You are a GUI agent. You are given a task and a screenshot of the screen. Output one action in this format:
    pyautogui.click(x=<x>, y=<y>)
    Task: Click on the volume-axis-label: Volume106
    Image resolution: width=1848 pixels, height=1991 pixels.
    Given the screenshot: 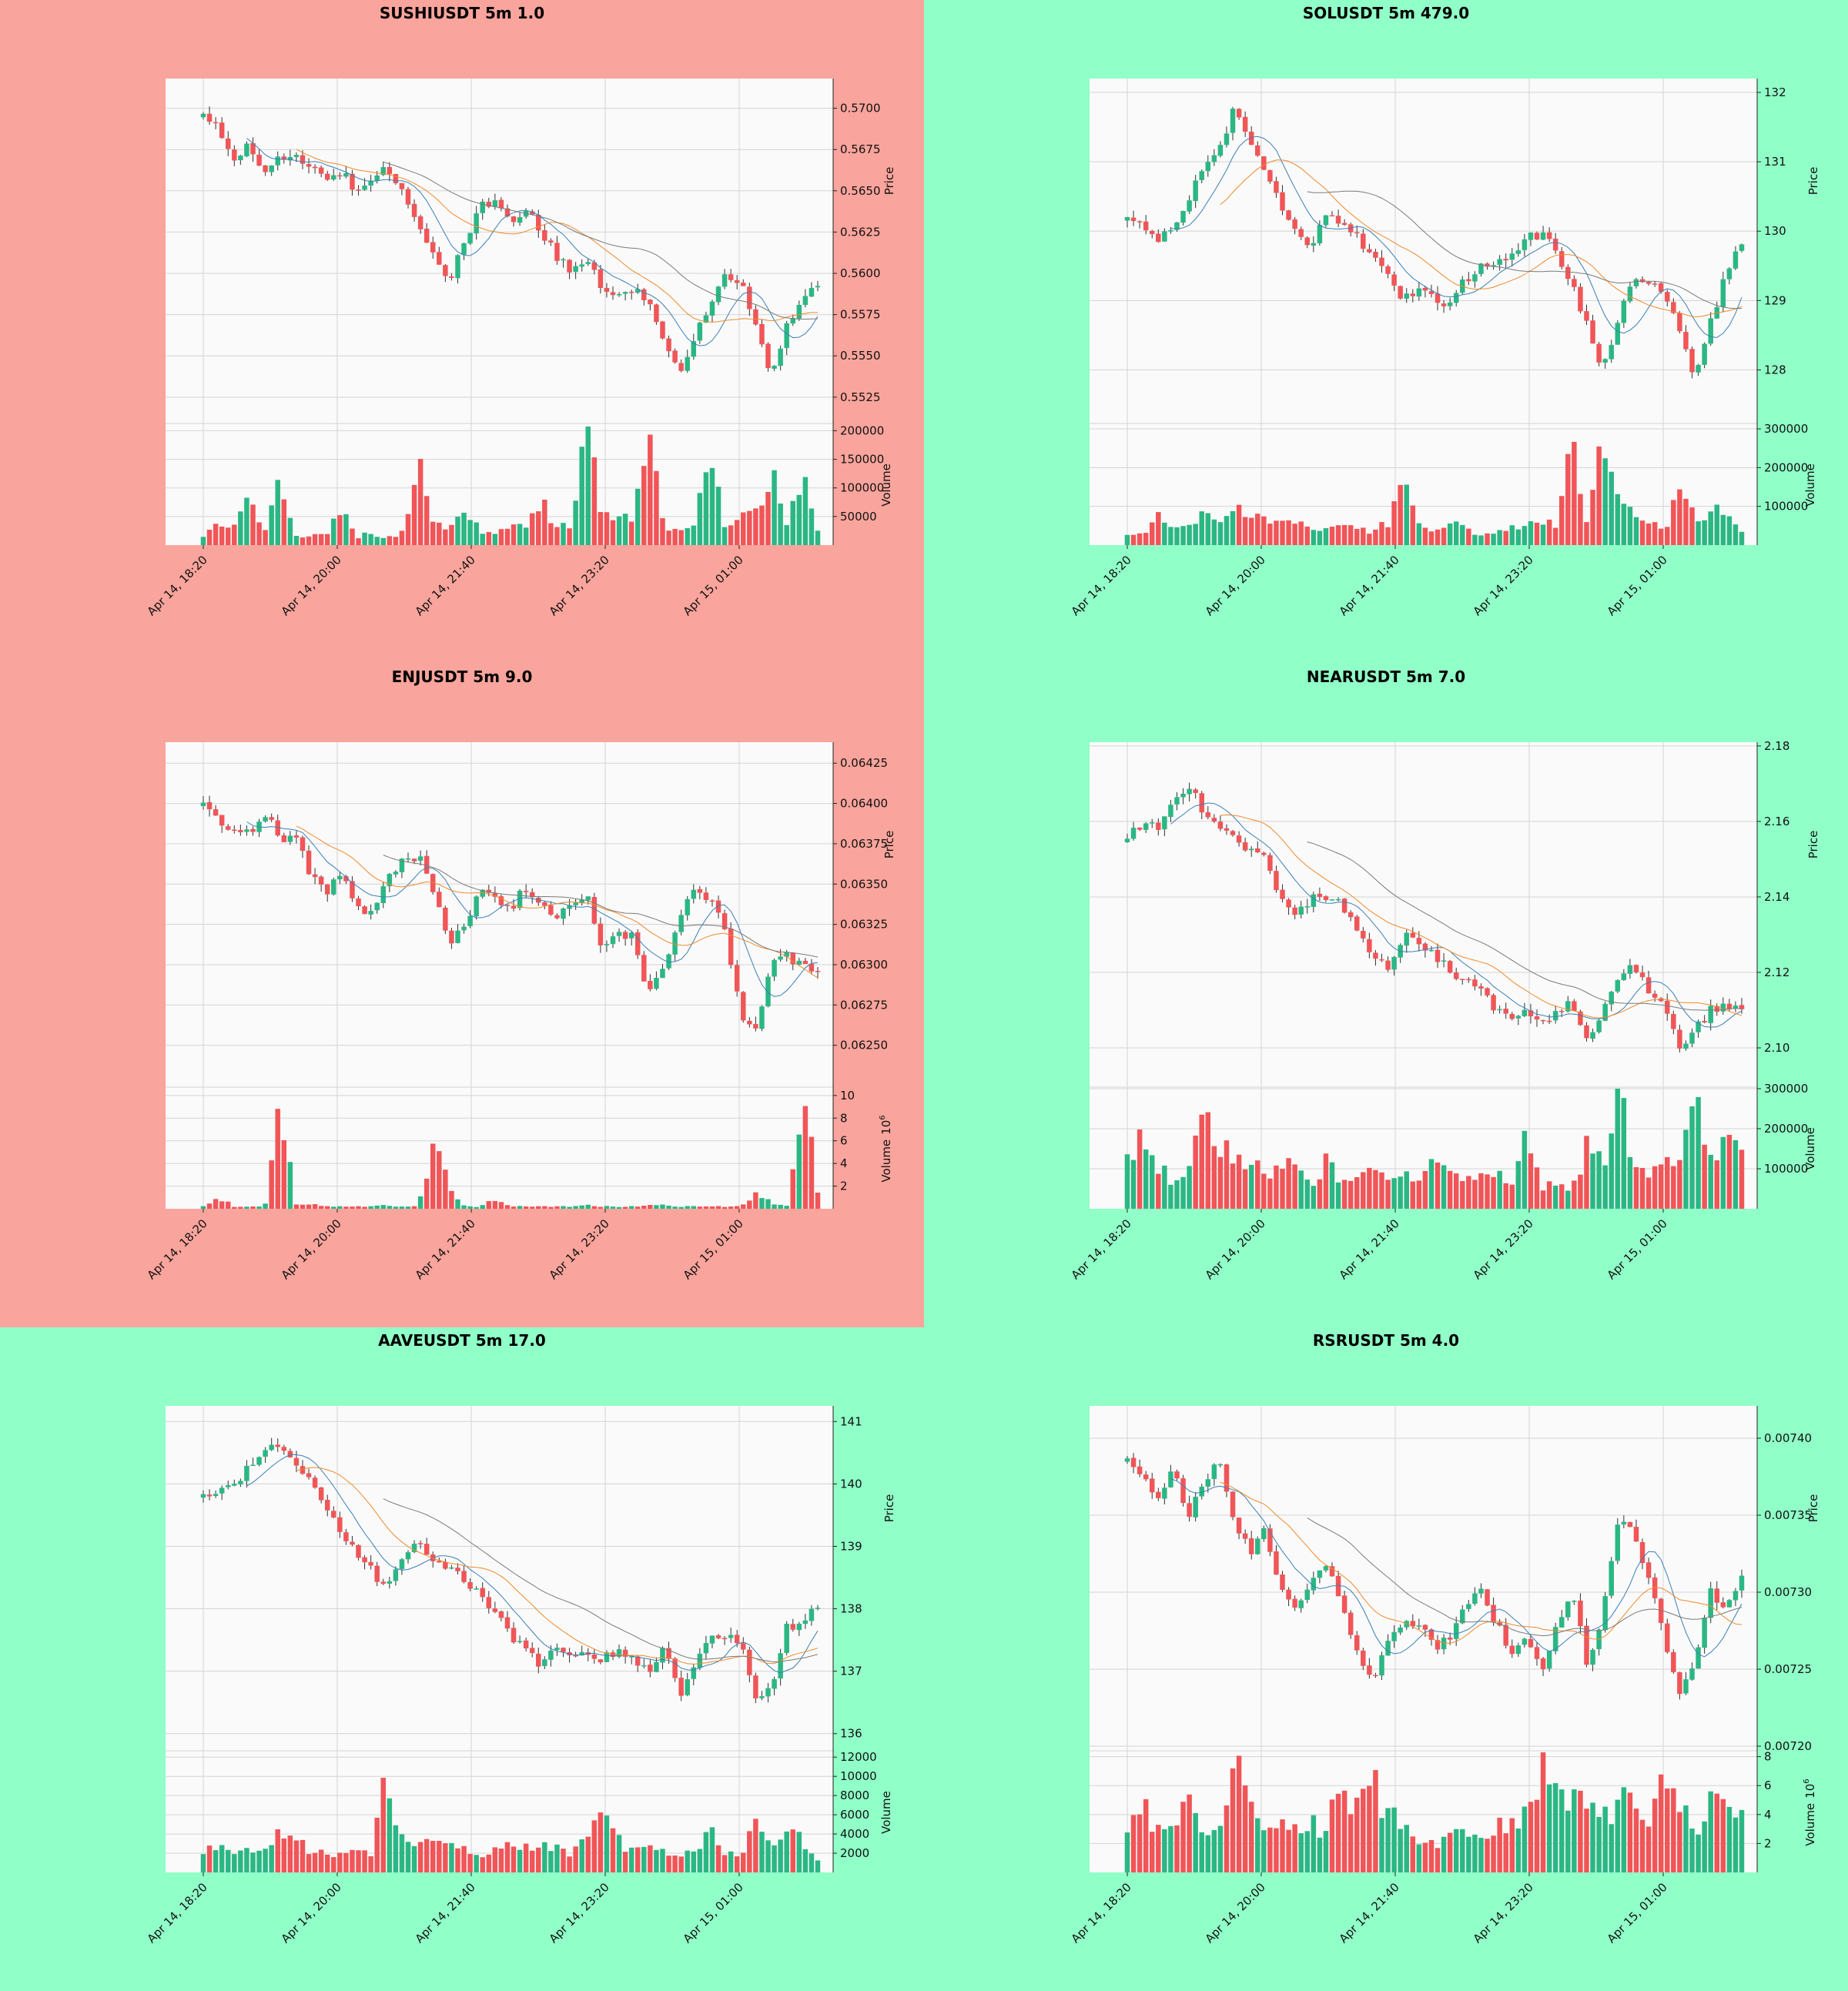 What is the action you would take?
    pyautogui.click(x=1810, y=1812)
    